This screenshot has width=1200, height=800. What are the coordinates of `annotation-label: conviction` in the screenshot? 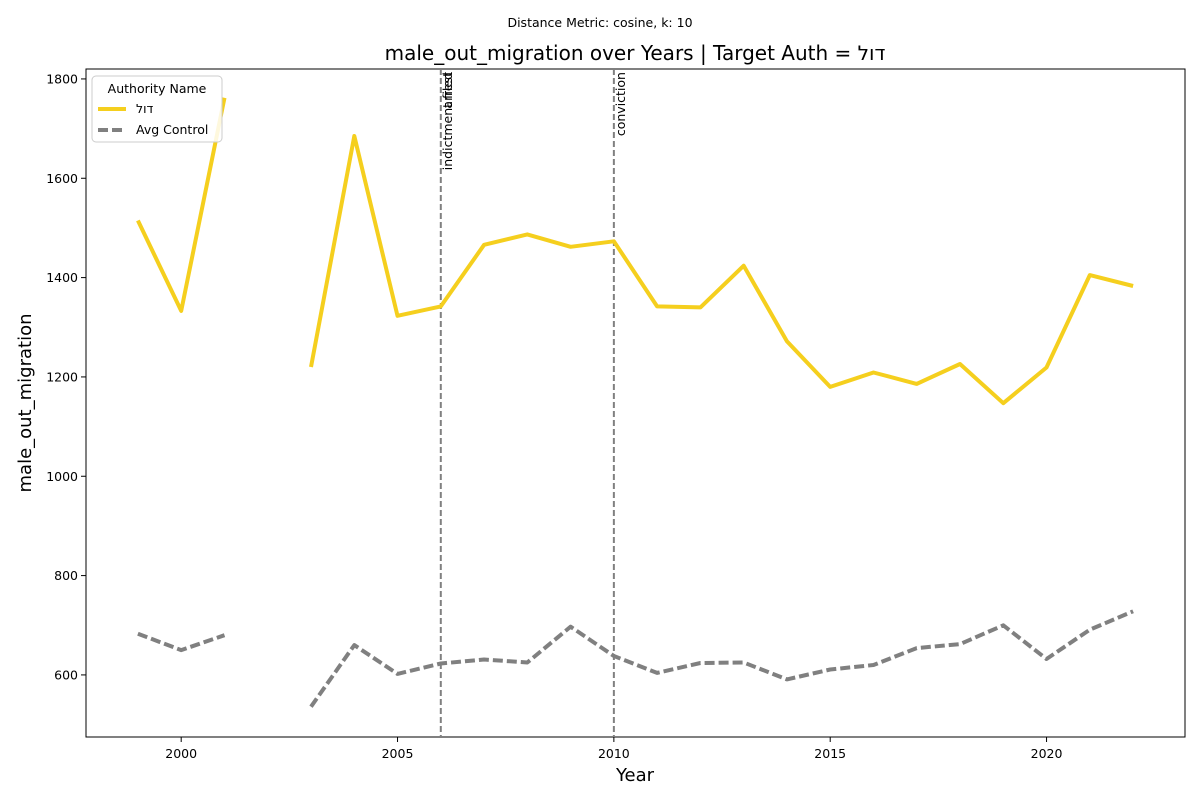 It's located at (620, 104).